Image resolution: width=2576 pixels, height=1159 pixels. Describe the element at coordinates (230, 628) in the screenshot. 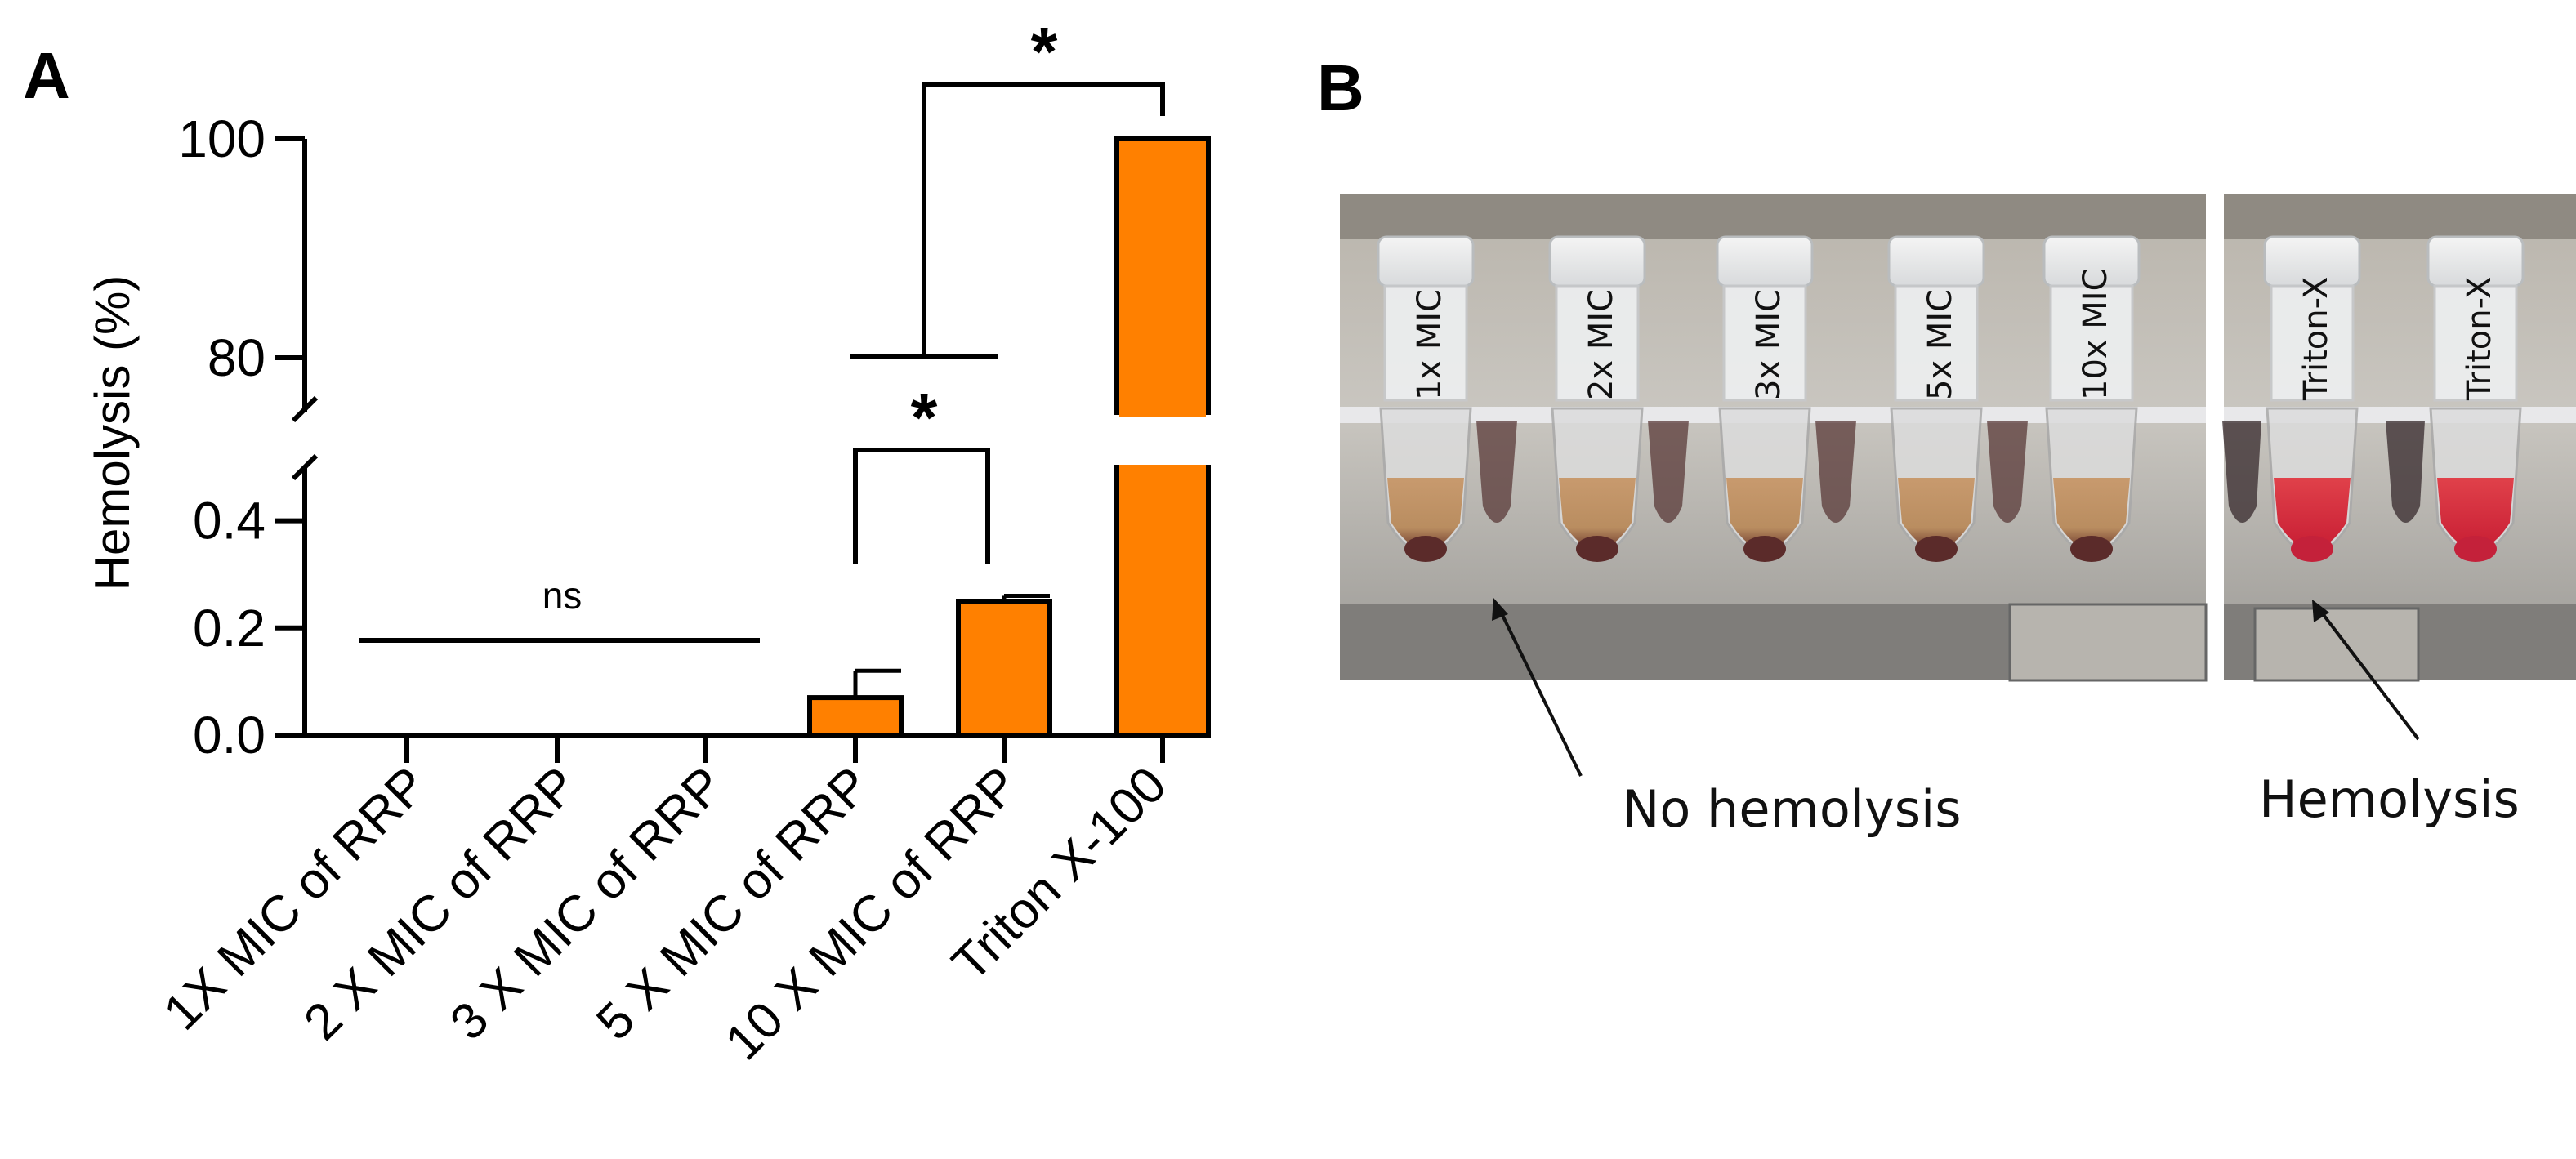

I see `y-tick-label: 0.2` at that location.